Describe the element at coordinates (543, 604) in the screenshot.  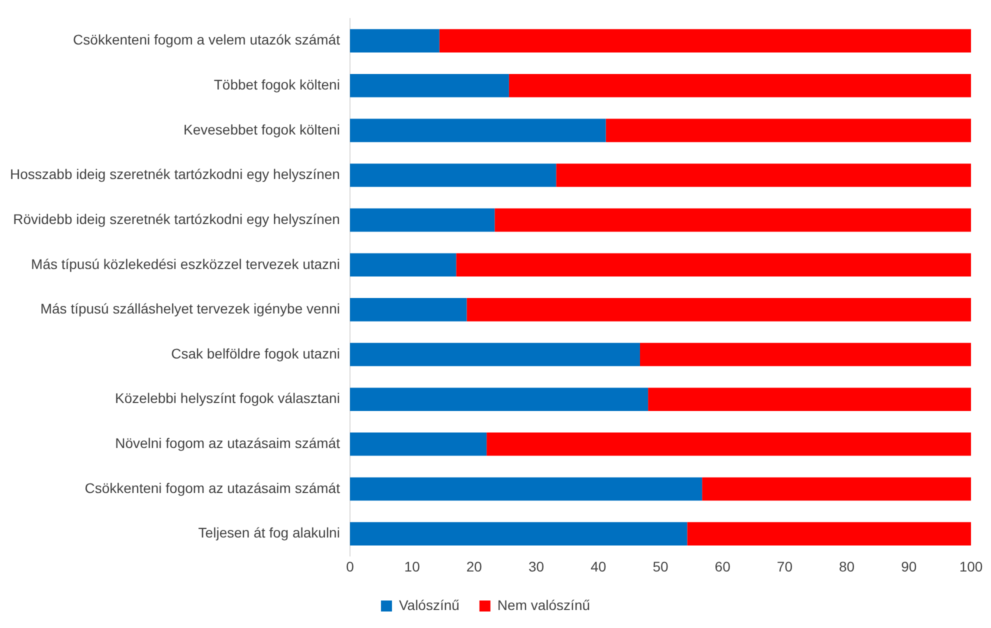
I see `legend-label: Nem valószínű` at that location.